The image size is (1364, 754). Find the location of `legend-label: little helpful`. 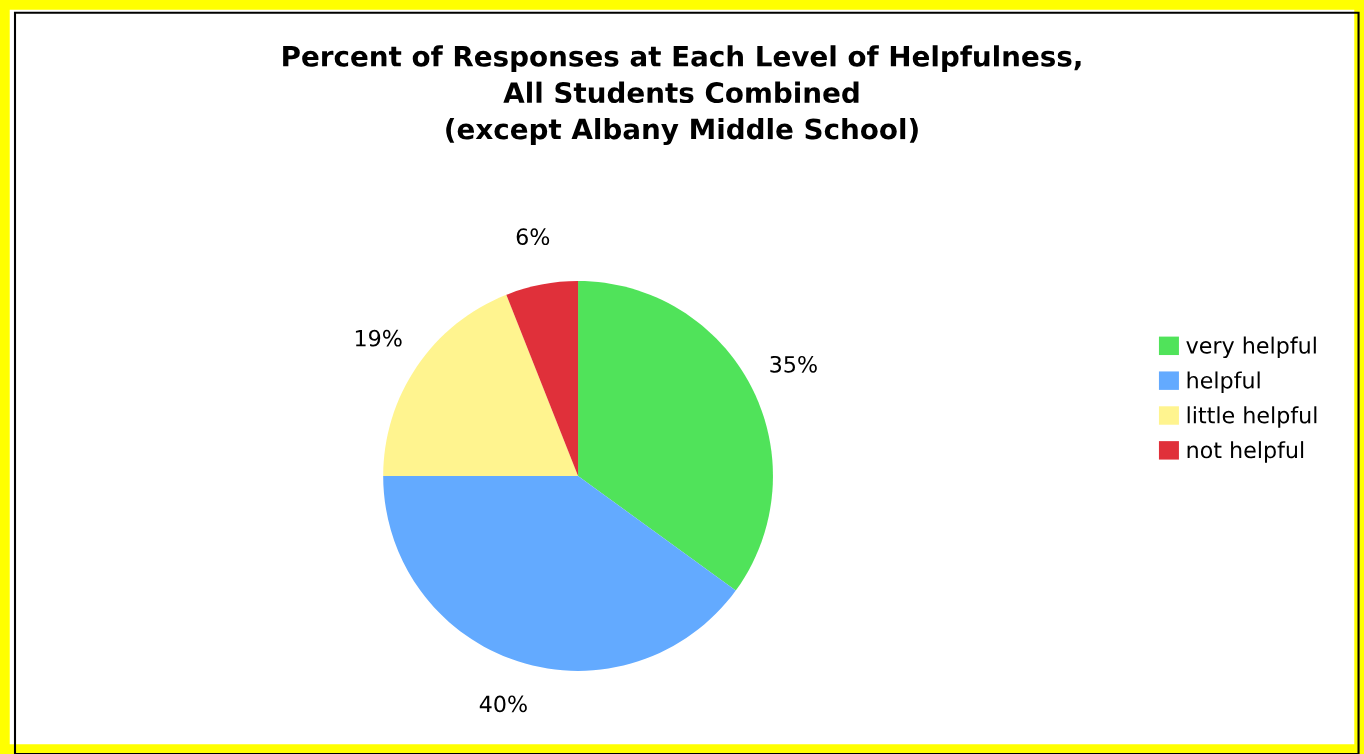

legend-label: little helpful is located at coordinates (1252, 417).